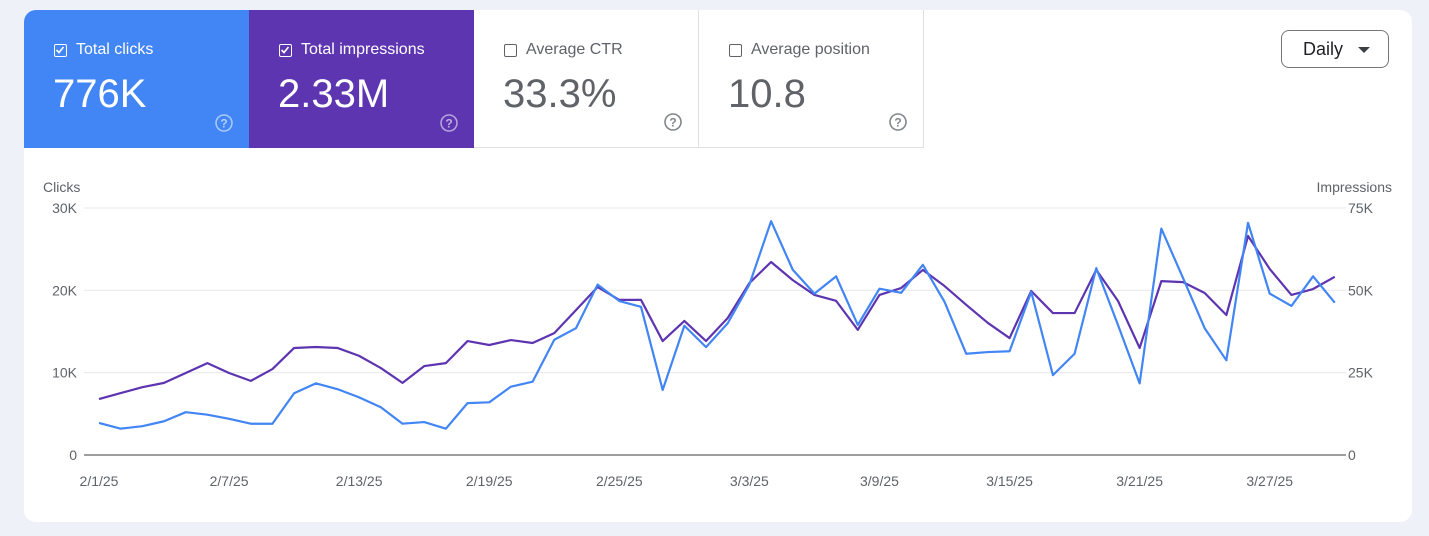  What do you see at coordinates (100, 94) in the screenshot?
I see `metric-value: 776K` at bounding box center [100, 94].